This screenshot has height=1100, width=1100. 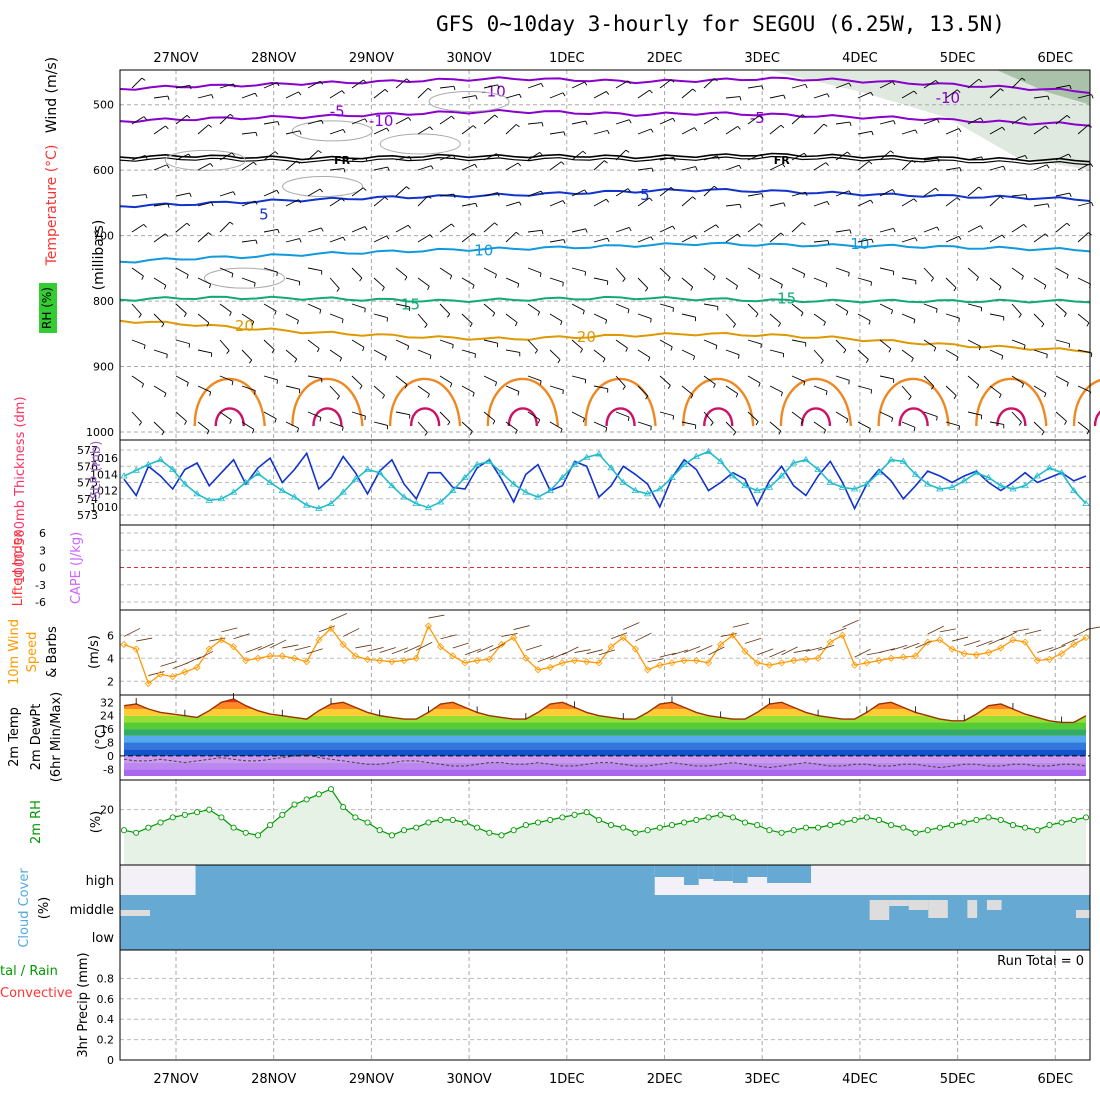 I want to click on ylabel-thickness: 1000-500mb Thickness (dm), so click(x=20, y=489).